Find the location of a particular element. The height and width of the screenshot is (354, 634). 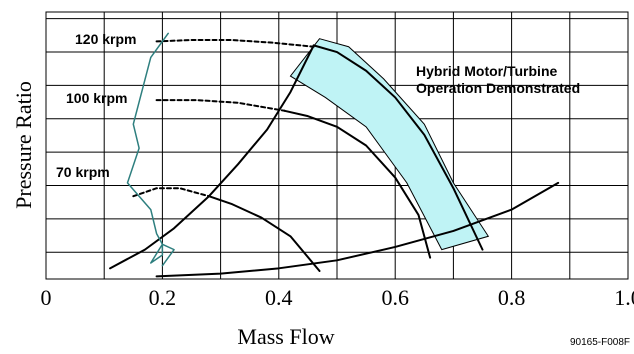

x-tick-label: 0.6 is located at coordinates (395, 297).